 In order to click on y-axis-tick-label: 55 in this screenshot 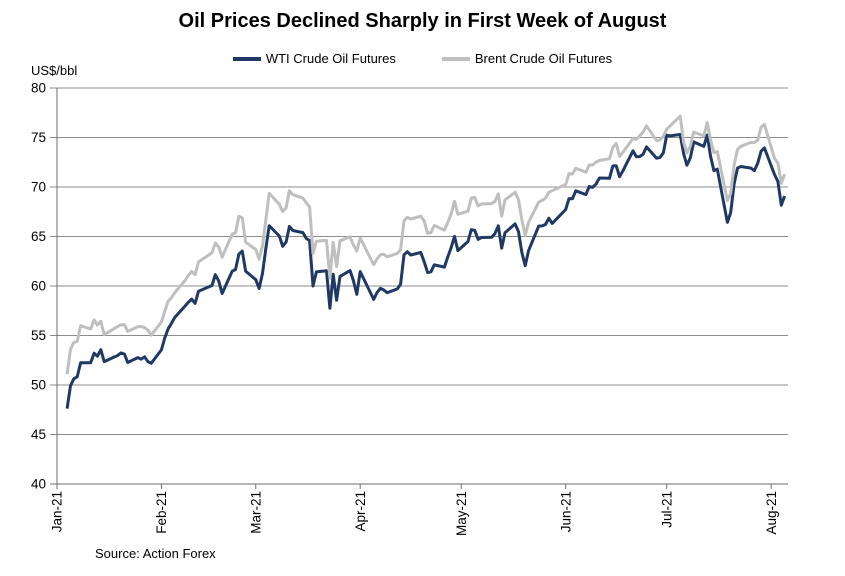, I will do `click(38, 335)`.